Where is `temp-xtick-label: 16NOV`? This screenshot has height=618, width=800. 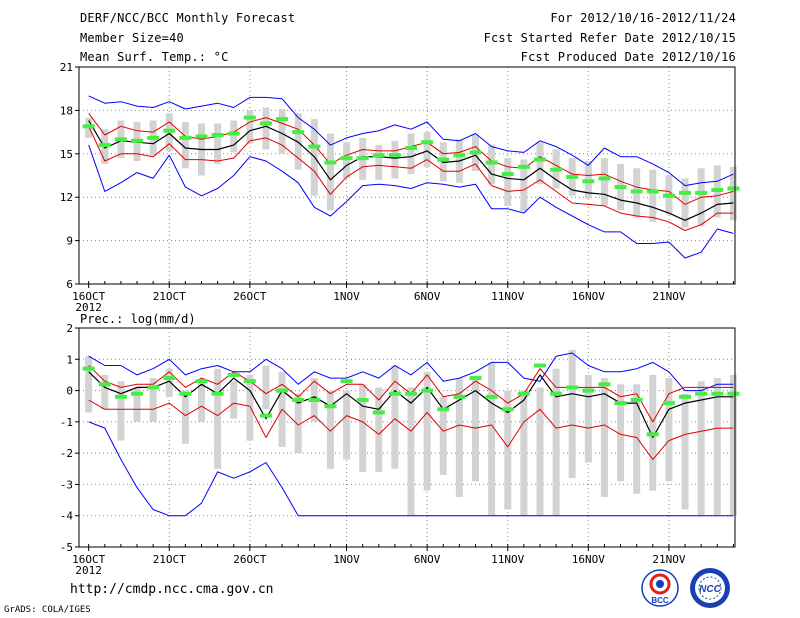
temp-xtick-label: 16NOV is located at coordinates (588, 296).